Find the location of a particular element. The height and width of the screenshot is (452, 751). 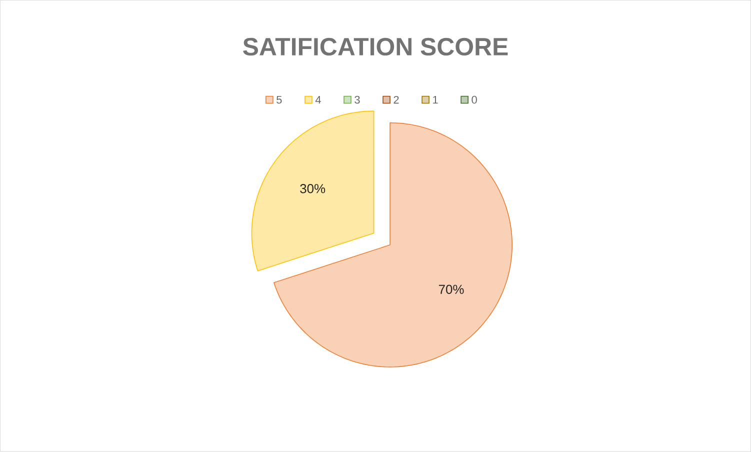

legend-label: 2 is located at coordinates (396, 100).